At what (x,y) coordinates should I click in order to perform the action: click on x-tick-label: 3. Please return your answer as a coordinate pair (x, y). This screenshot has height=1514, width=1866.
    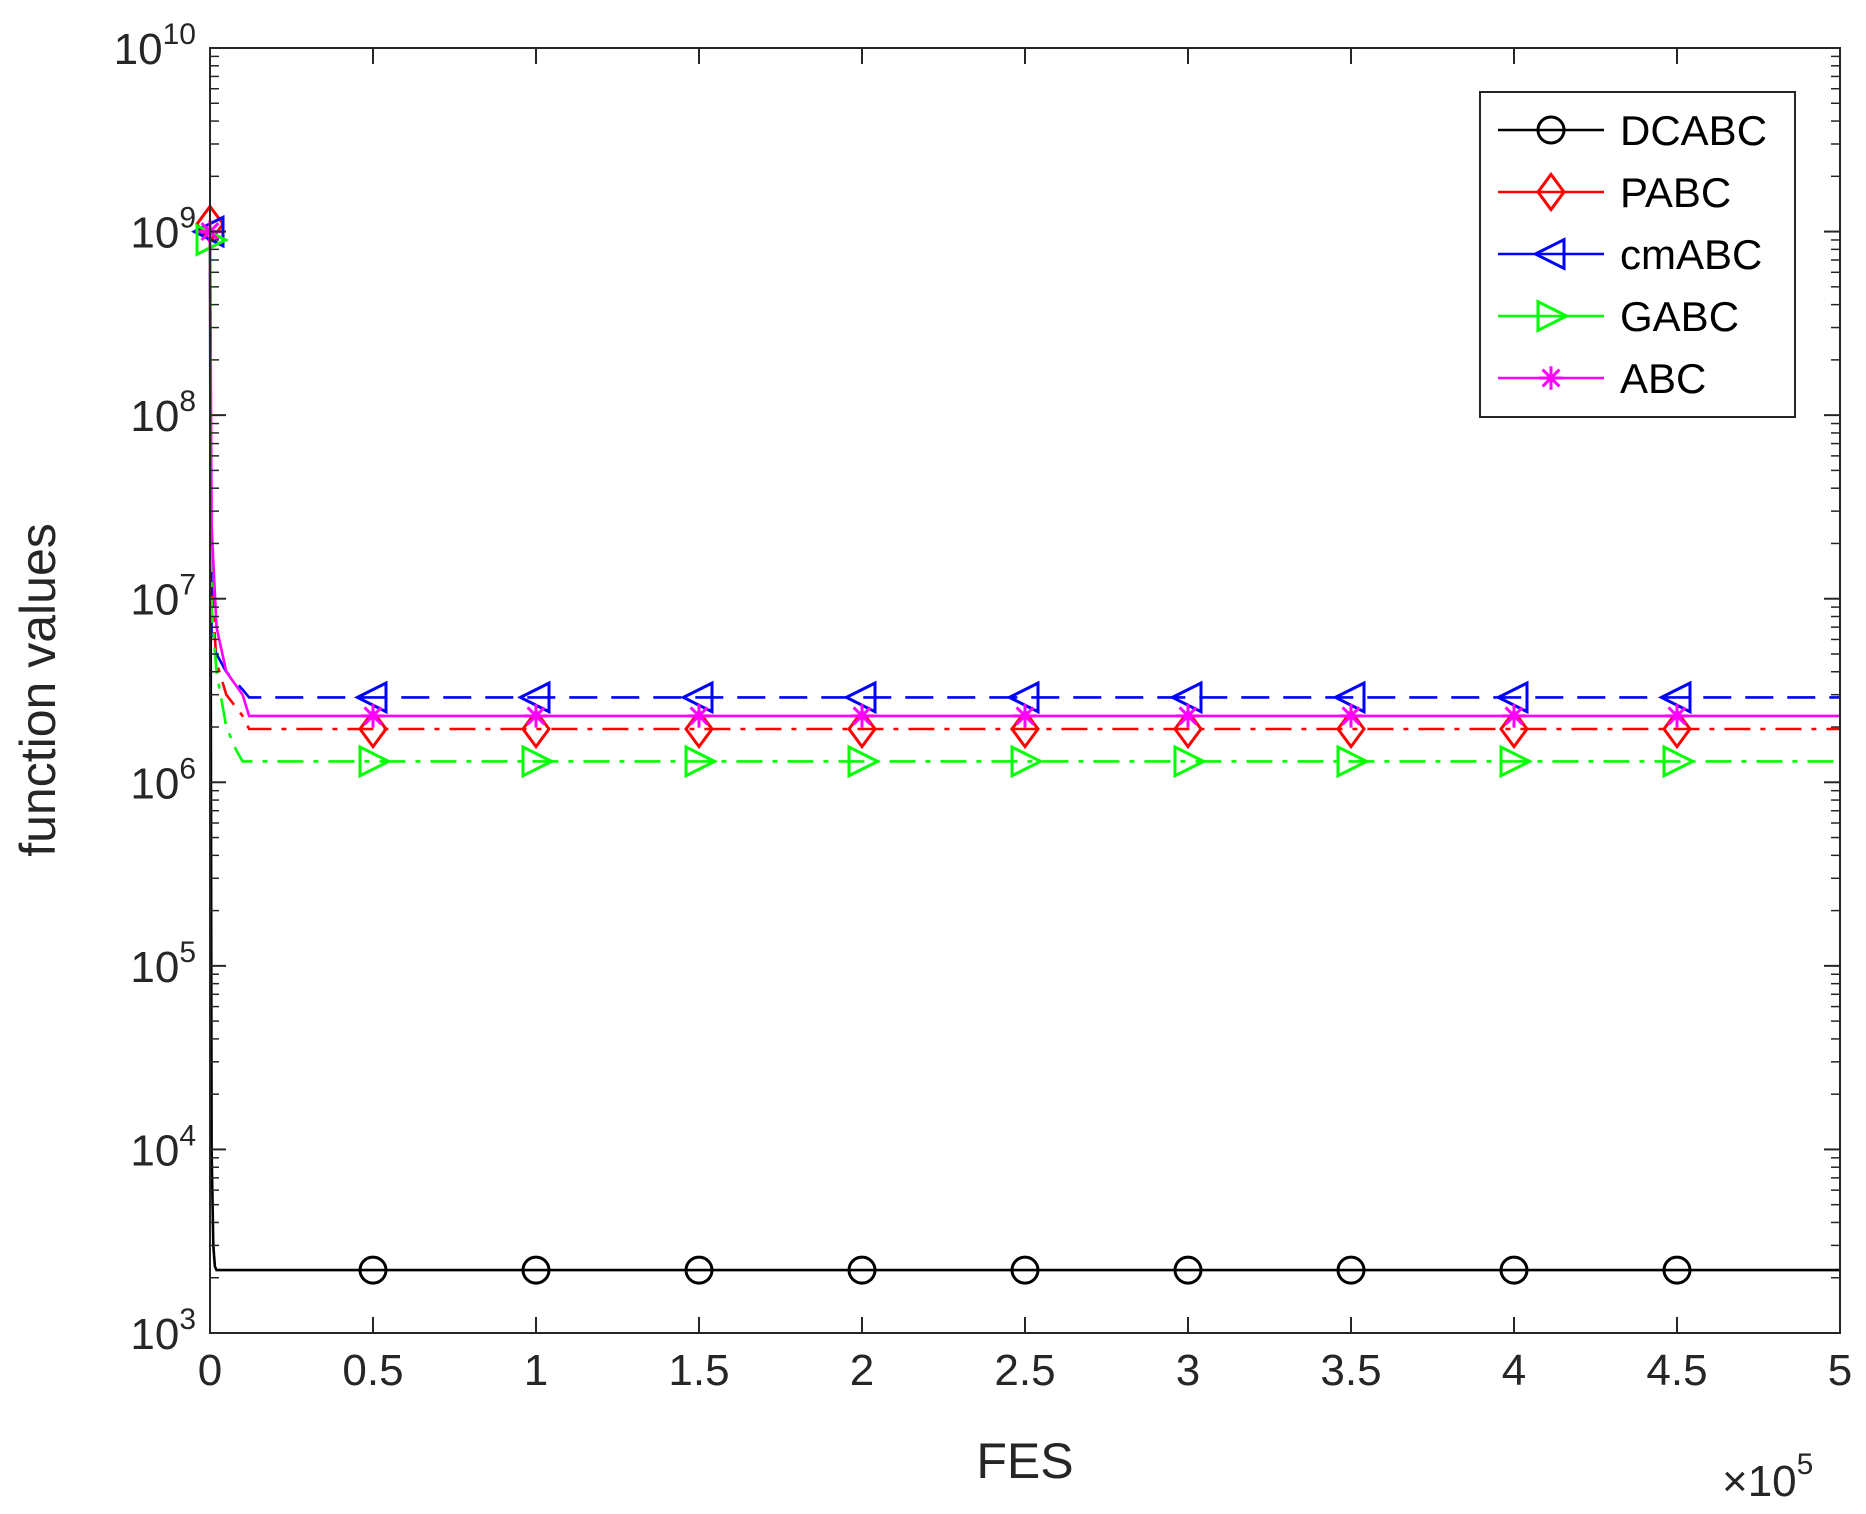
    Looking at the image, I should click on (1188, 1370).